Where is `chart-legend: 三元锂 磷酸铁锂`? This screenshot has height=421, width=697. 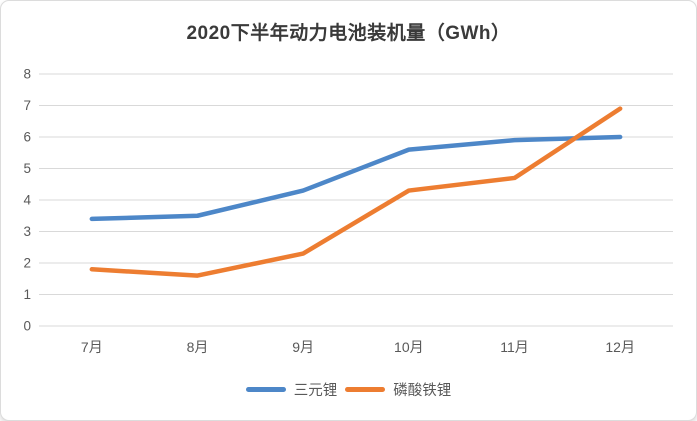 chart-legend: 三元锂 磷酸铁锂 is located at coordinates (348, 389).